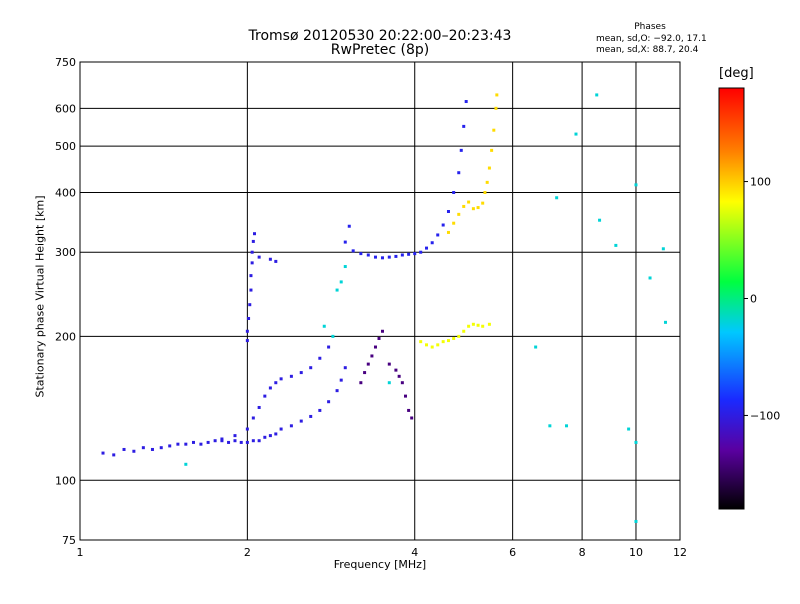 This screenshot has width=800, height=604. What do you see at coordinates (65, 252) in the screenshot?
I see `y-tick-label: 300` at bounding box center [65, 252].